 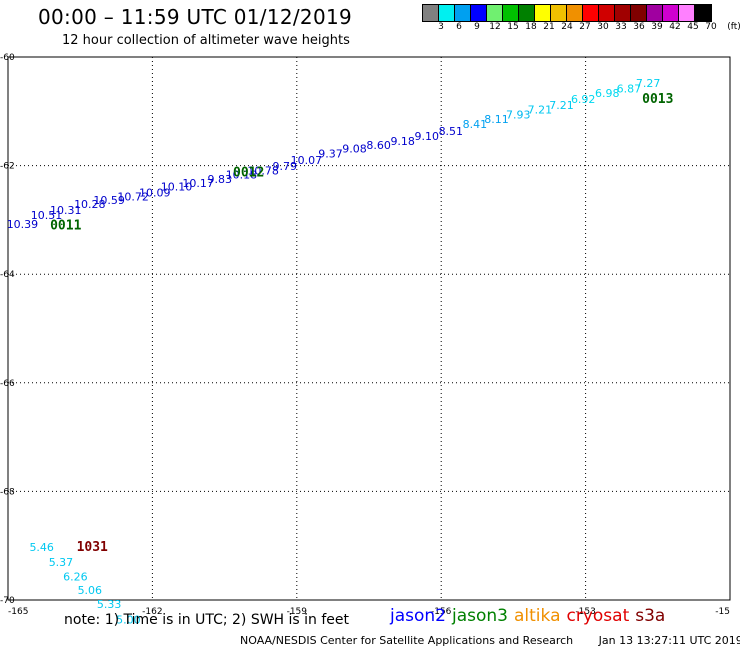 I want to click on y-tick-label: -70, so click(x=7, y=601).